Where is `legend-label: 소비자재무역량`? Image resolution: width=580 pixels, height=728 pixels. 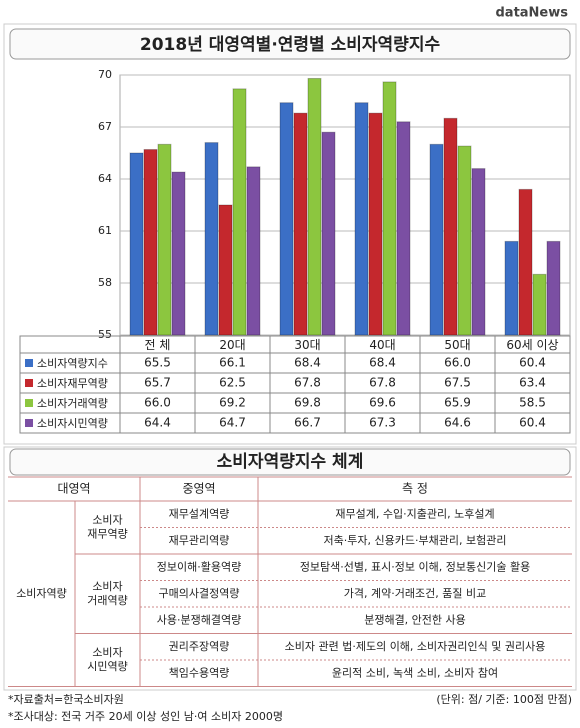
legend-label: 소비자재무역량 is located at coordinates (72, 383).